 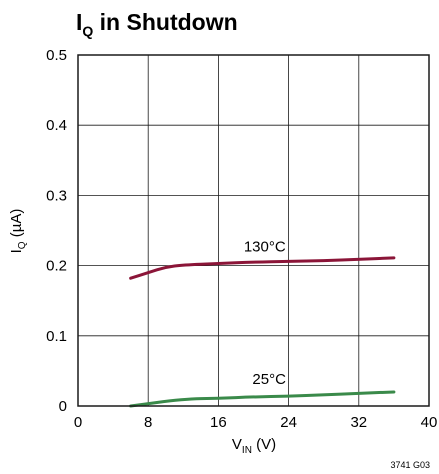 What do you see at coordinates (429, 422) in the screenshot?
I see `x-tick-label: 40` at bounding box center [429, 422].